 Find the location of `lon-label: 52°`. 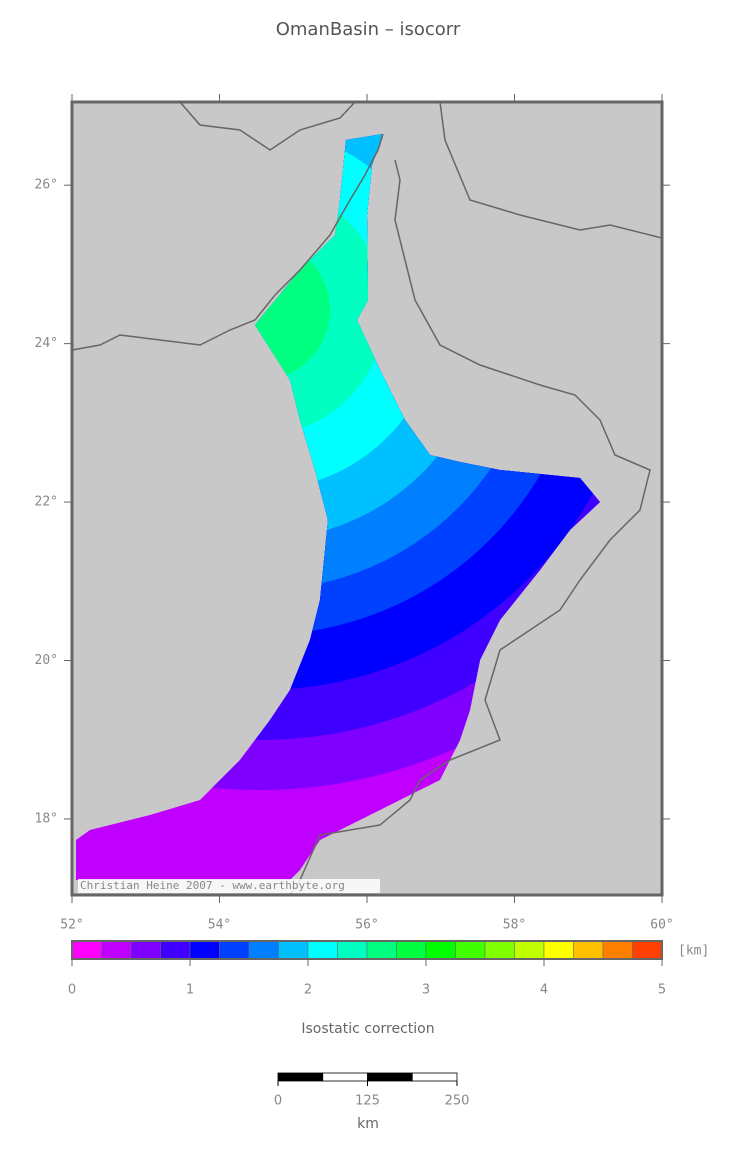

lon-label: 52° is located at coordinates (71, 925).